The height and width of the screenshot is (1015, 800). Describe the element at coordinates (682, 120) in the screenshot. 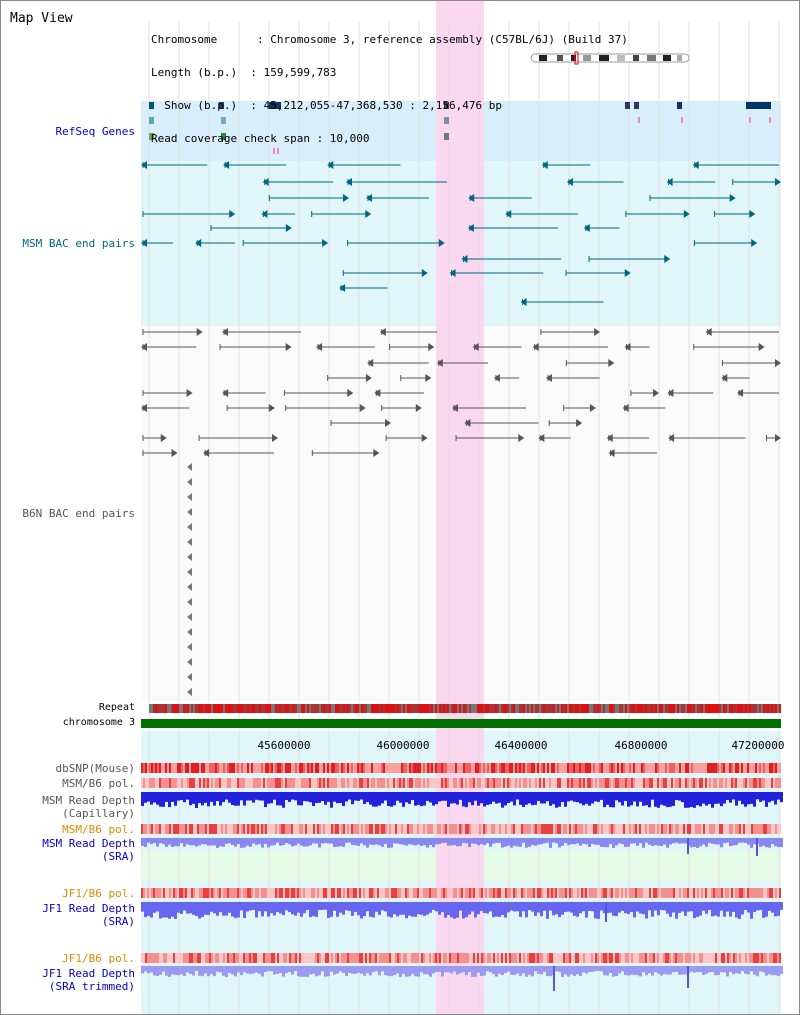

I see `refseq-exon` at that location.